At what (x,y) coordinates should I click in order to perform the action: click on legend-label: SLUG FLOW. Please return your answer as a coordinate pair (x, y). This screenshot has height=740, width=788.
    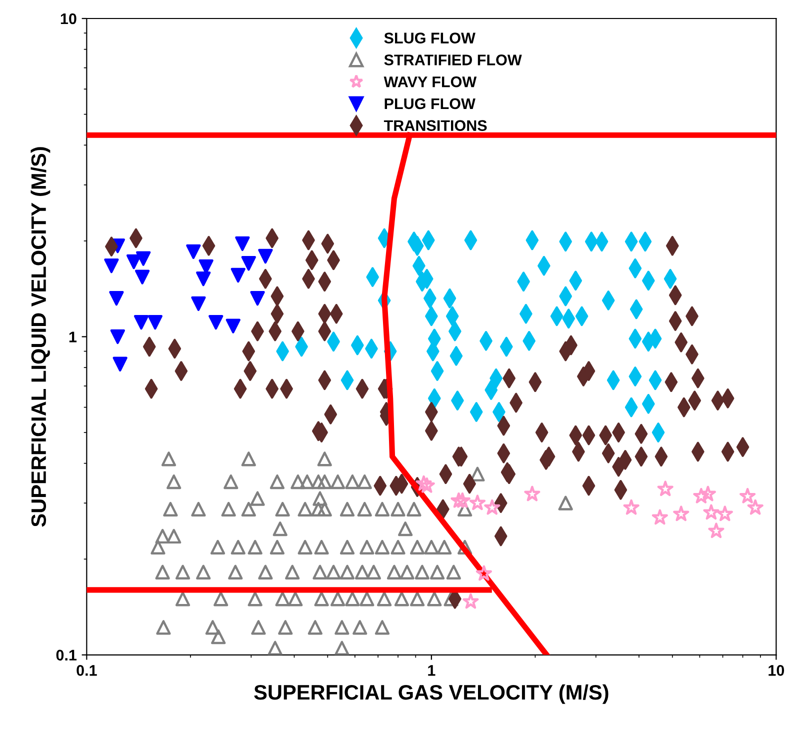
    Looking at the image, I should click on (430, 38).